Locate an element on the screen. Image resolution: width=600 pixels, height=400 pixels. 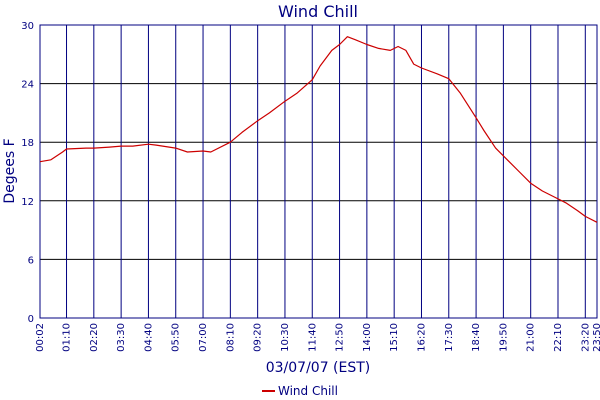
x-tick-label: 22:10 is located at coordinates (558, 337).